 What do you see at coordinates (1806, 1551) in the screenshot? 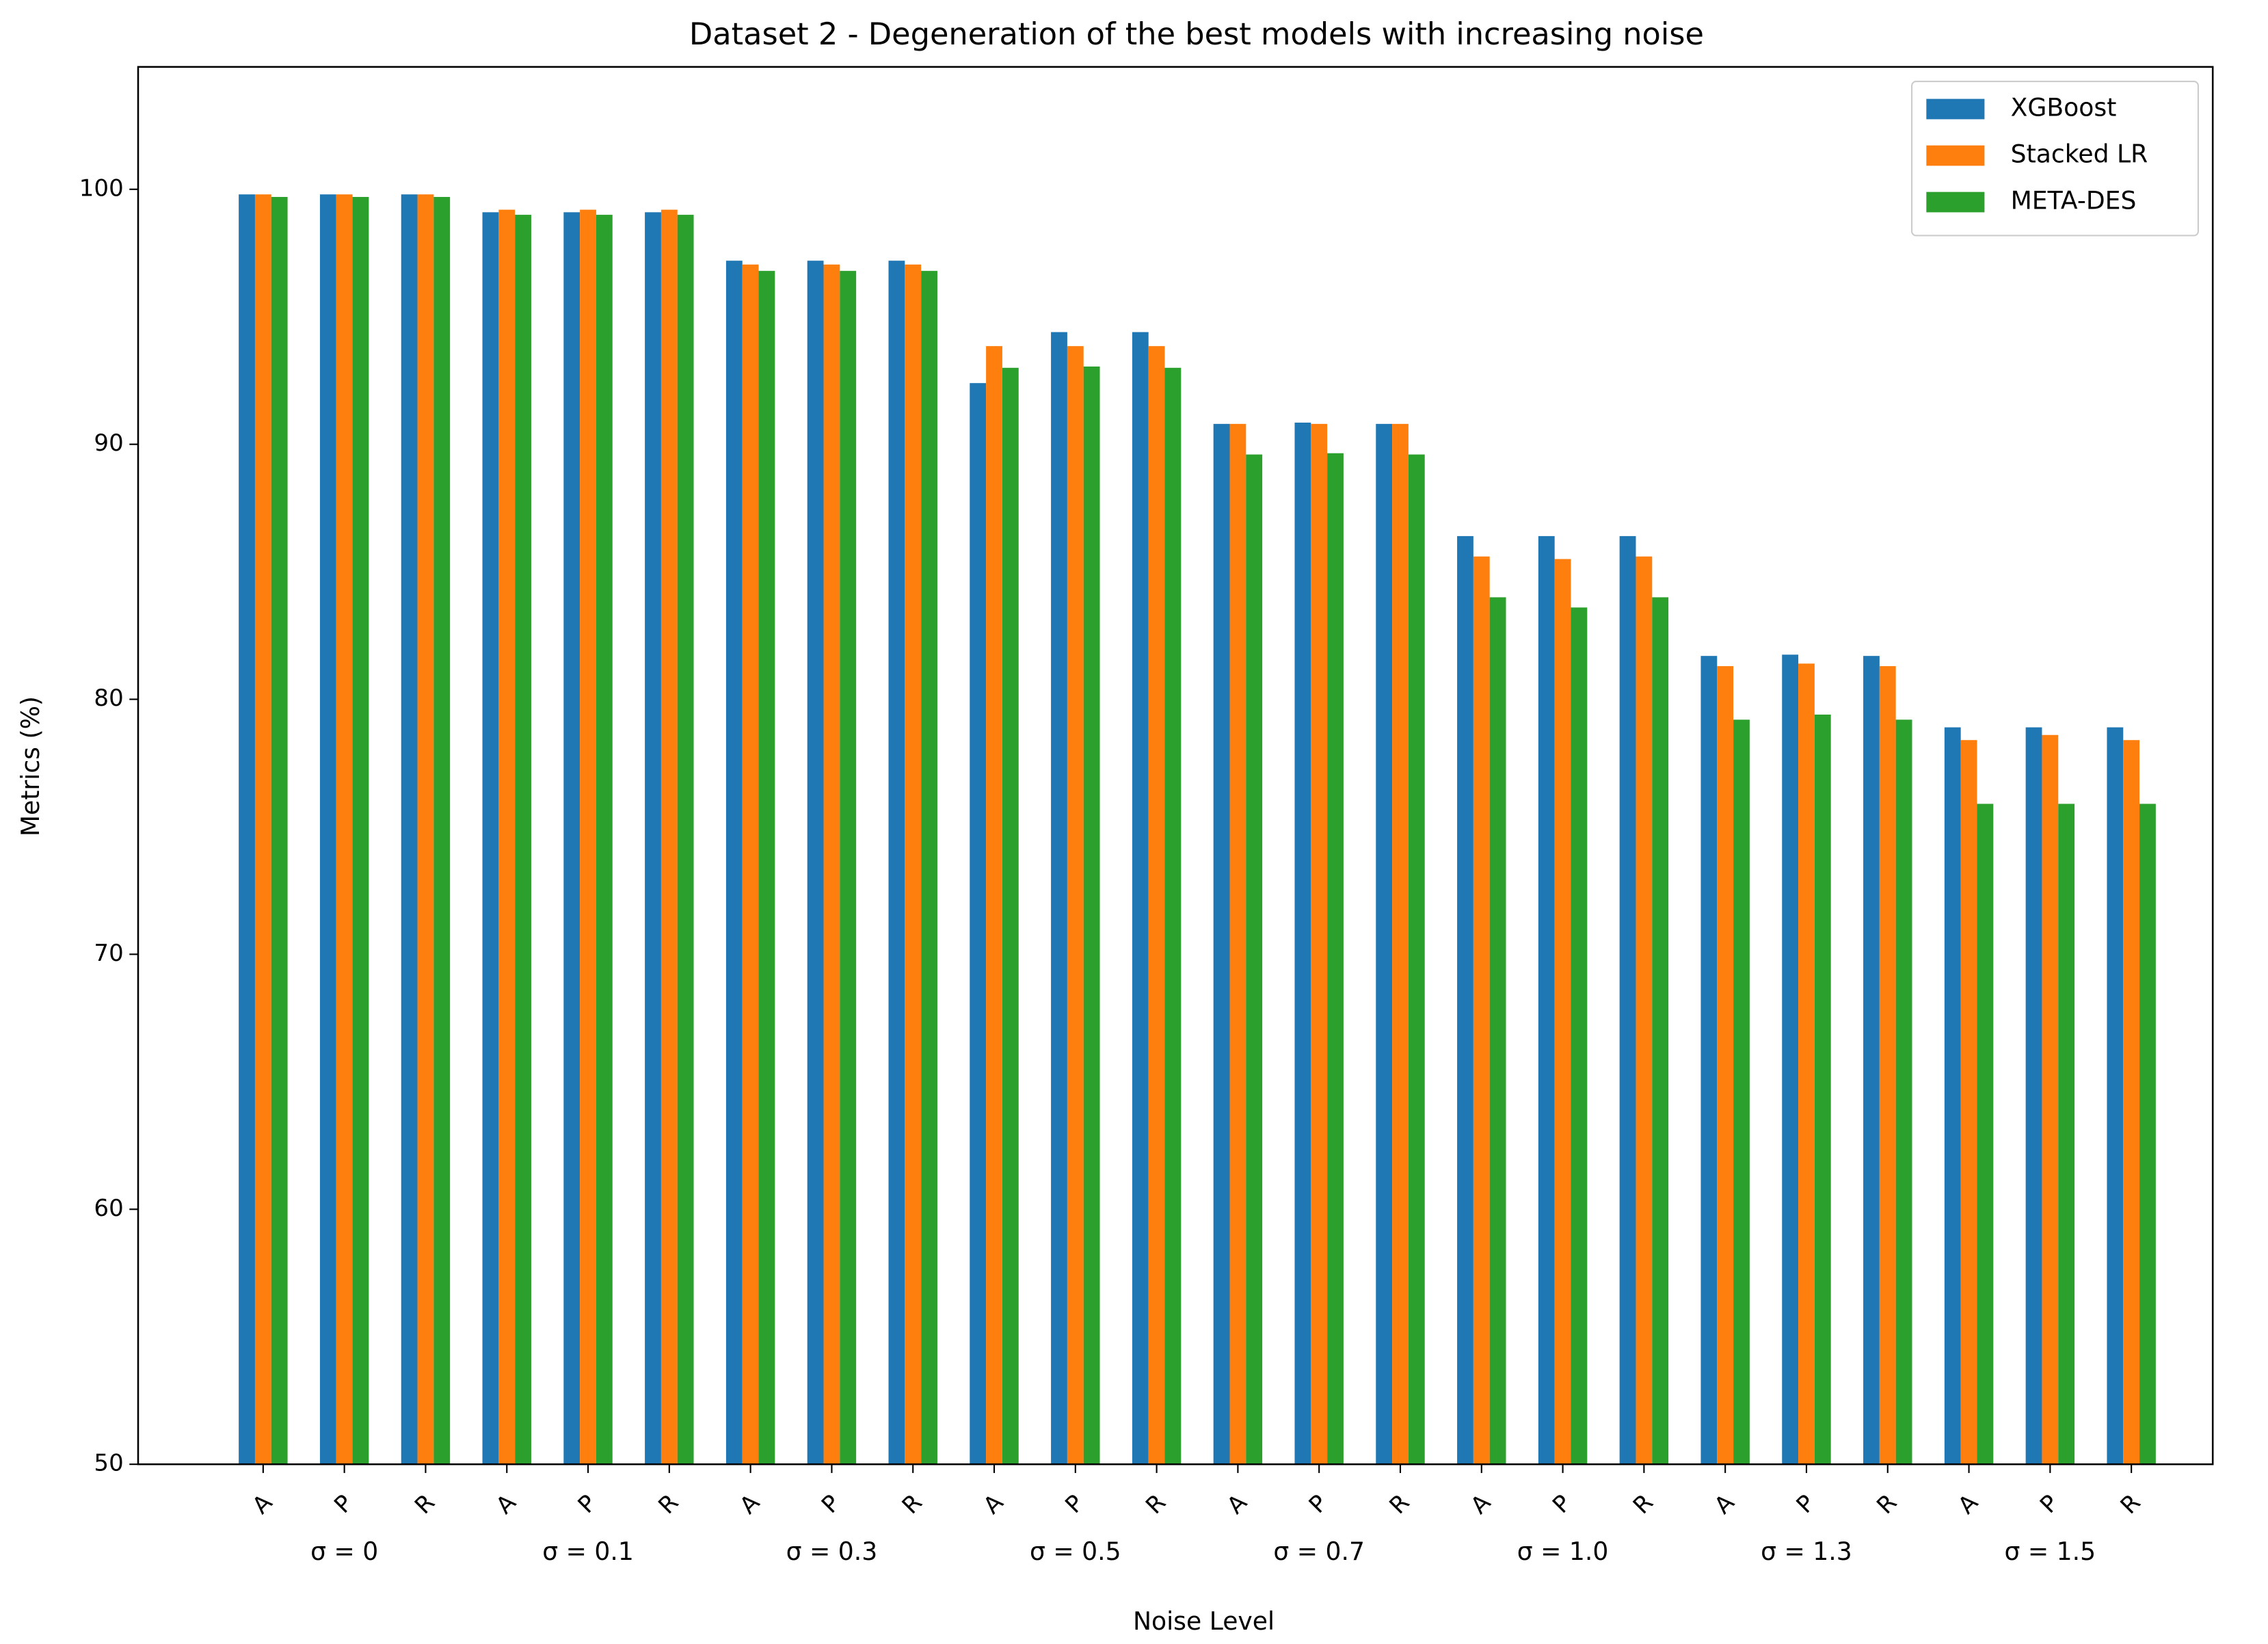
I see `group-label: σ = 1.3` at bounding box center [1806, 1551].